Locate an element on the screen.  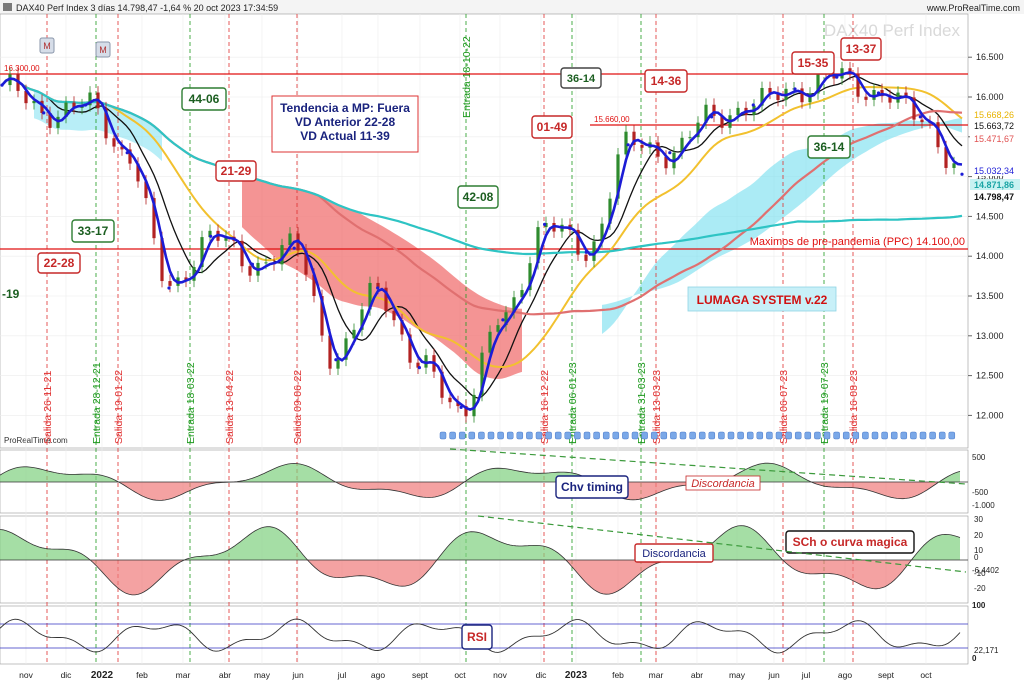
signal-label: Salida 09-06-22 is located at coordinates (298, 407).